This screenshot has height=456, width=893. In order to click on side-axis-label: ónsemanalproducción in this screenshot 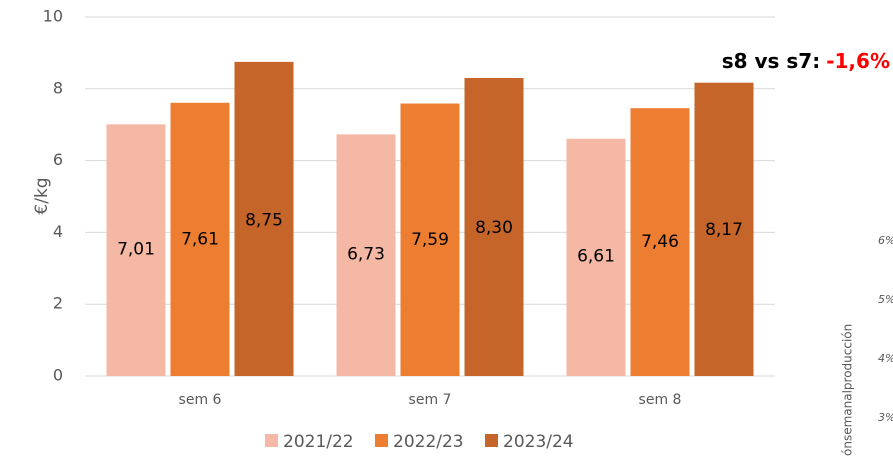, I will do `click(848, 390)`.